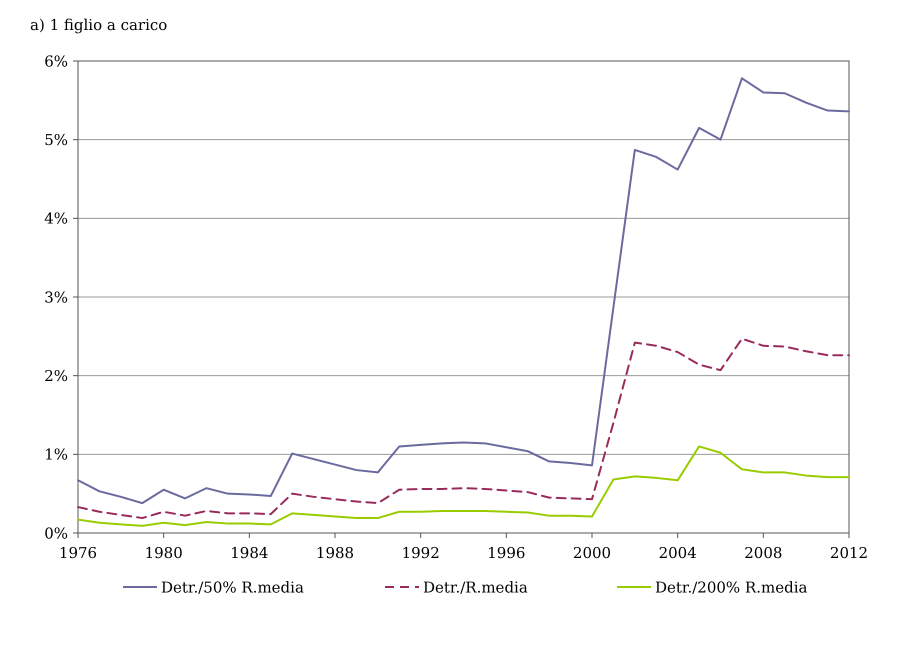  I want to click on y-tick-label: 5%, so click(56, 139).